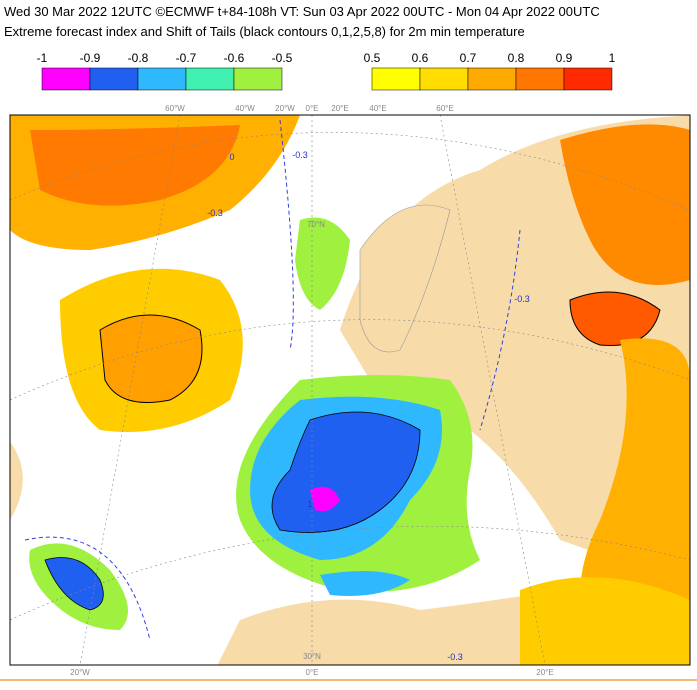 This screenshot has width=697, height=690. Describe the element at coordinates (468, 58) in the screenshot. I see `colorbar-label: 0.7` at that location.